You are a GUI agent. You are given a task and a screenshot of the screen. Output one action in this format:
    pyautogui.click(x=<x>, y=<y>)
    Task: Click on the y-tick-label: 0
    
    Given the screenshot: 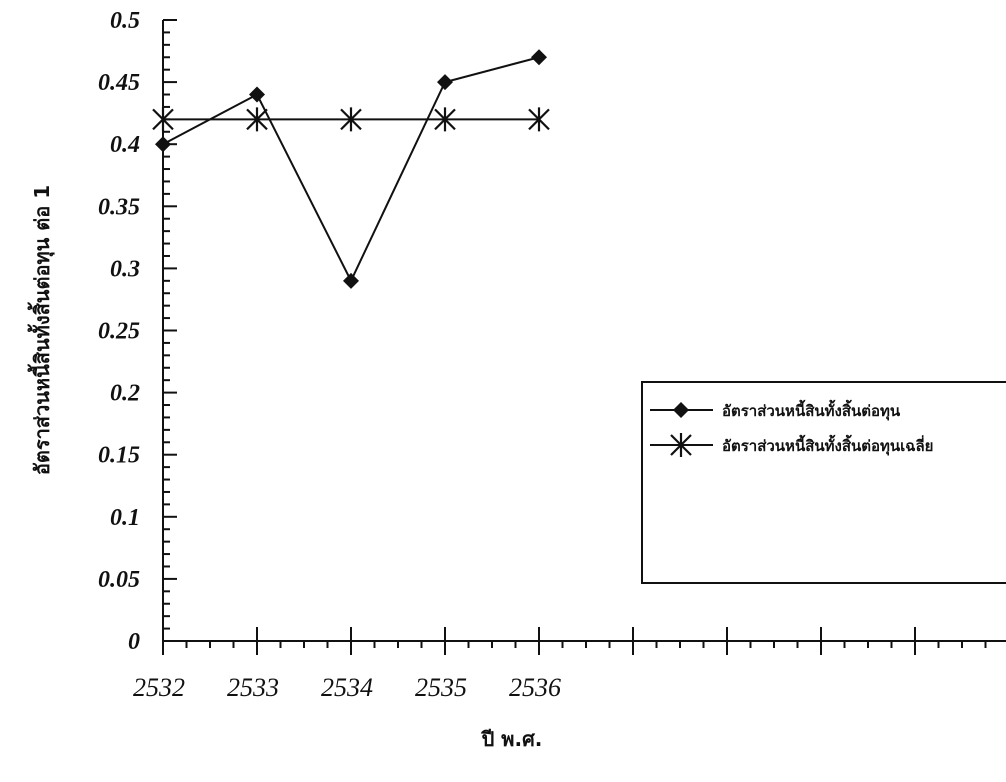 What is the action you would take?
    pyautogui.click(x=134, y=642)
    